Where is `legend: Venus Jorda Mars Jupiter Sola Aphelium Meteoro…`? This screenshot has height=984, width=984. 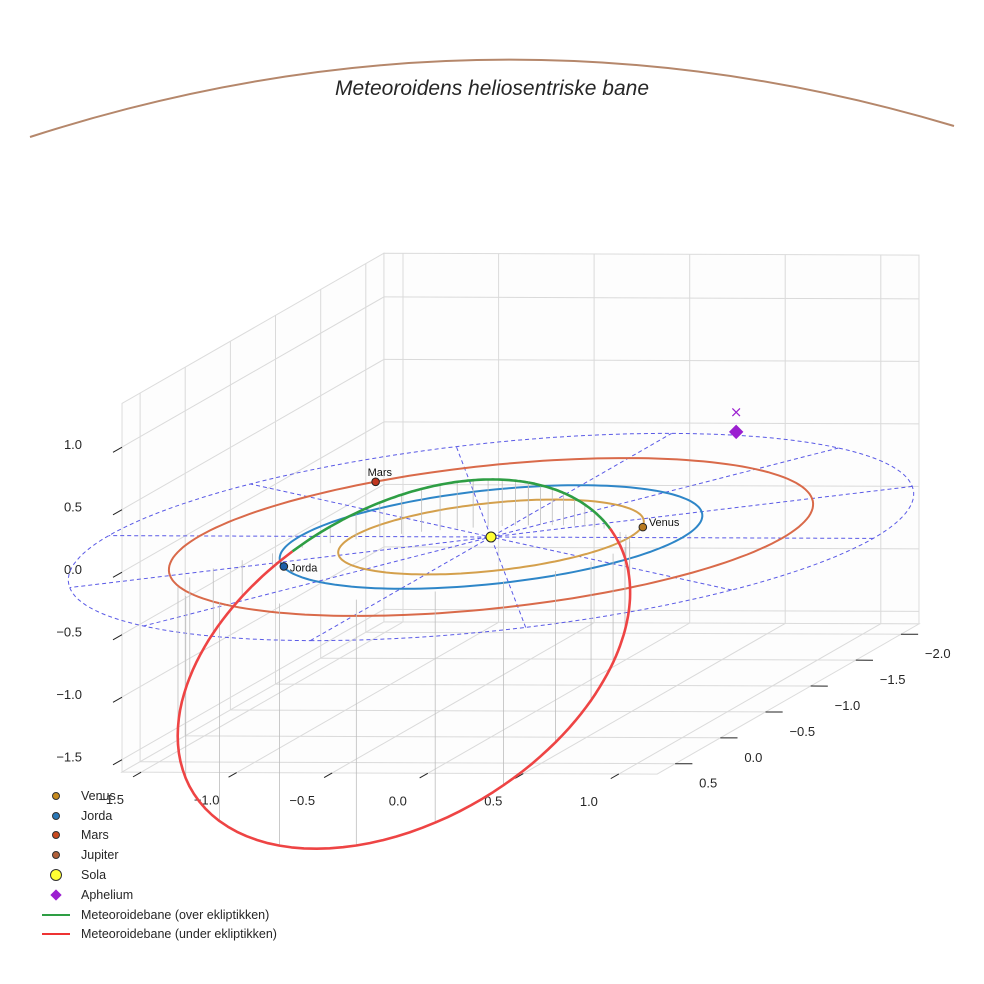 legend: Venus Jorda Mars Jupiter Sola Aphelium Meteoro… is located at coordinates (157, 865).